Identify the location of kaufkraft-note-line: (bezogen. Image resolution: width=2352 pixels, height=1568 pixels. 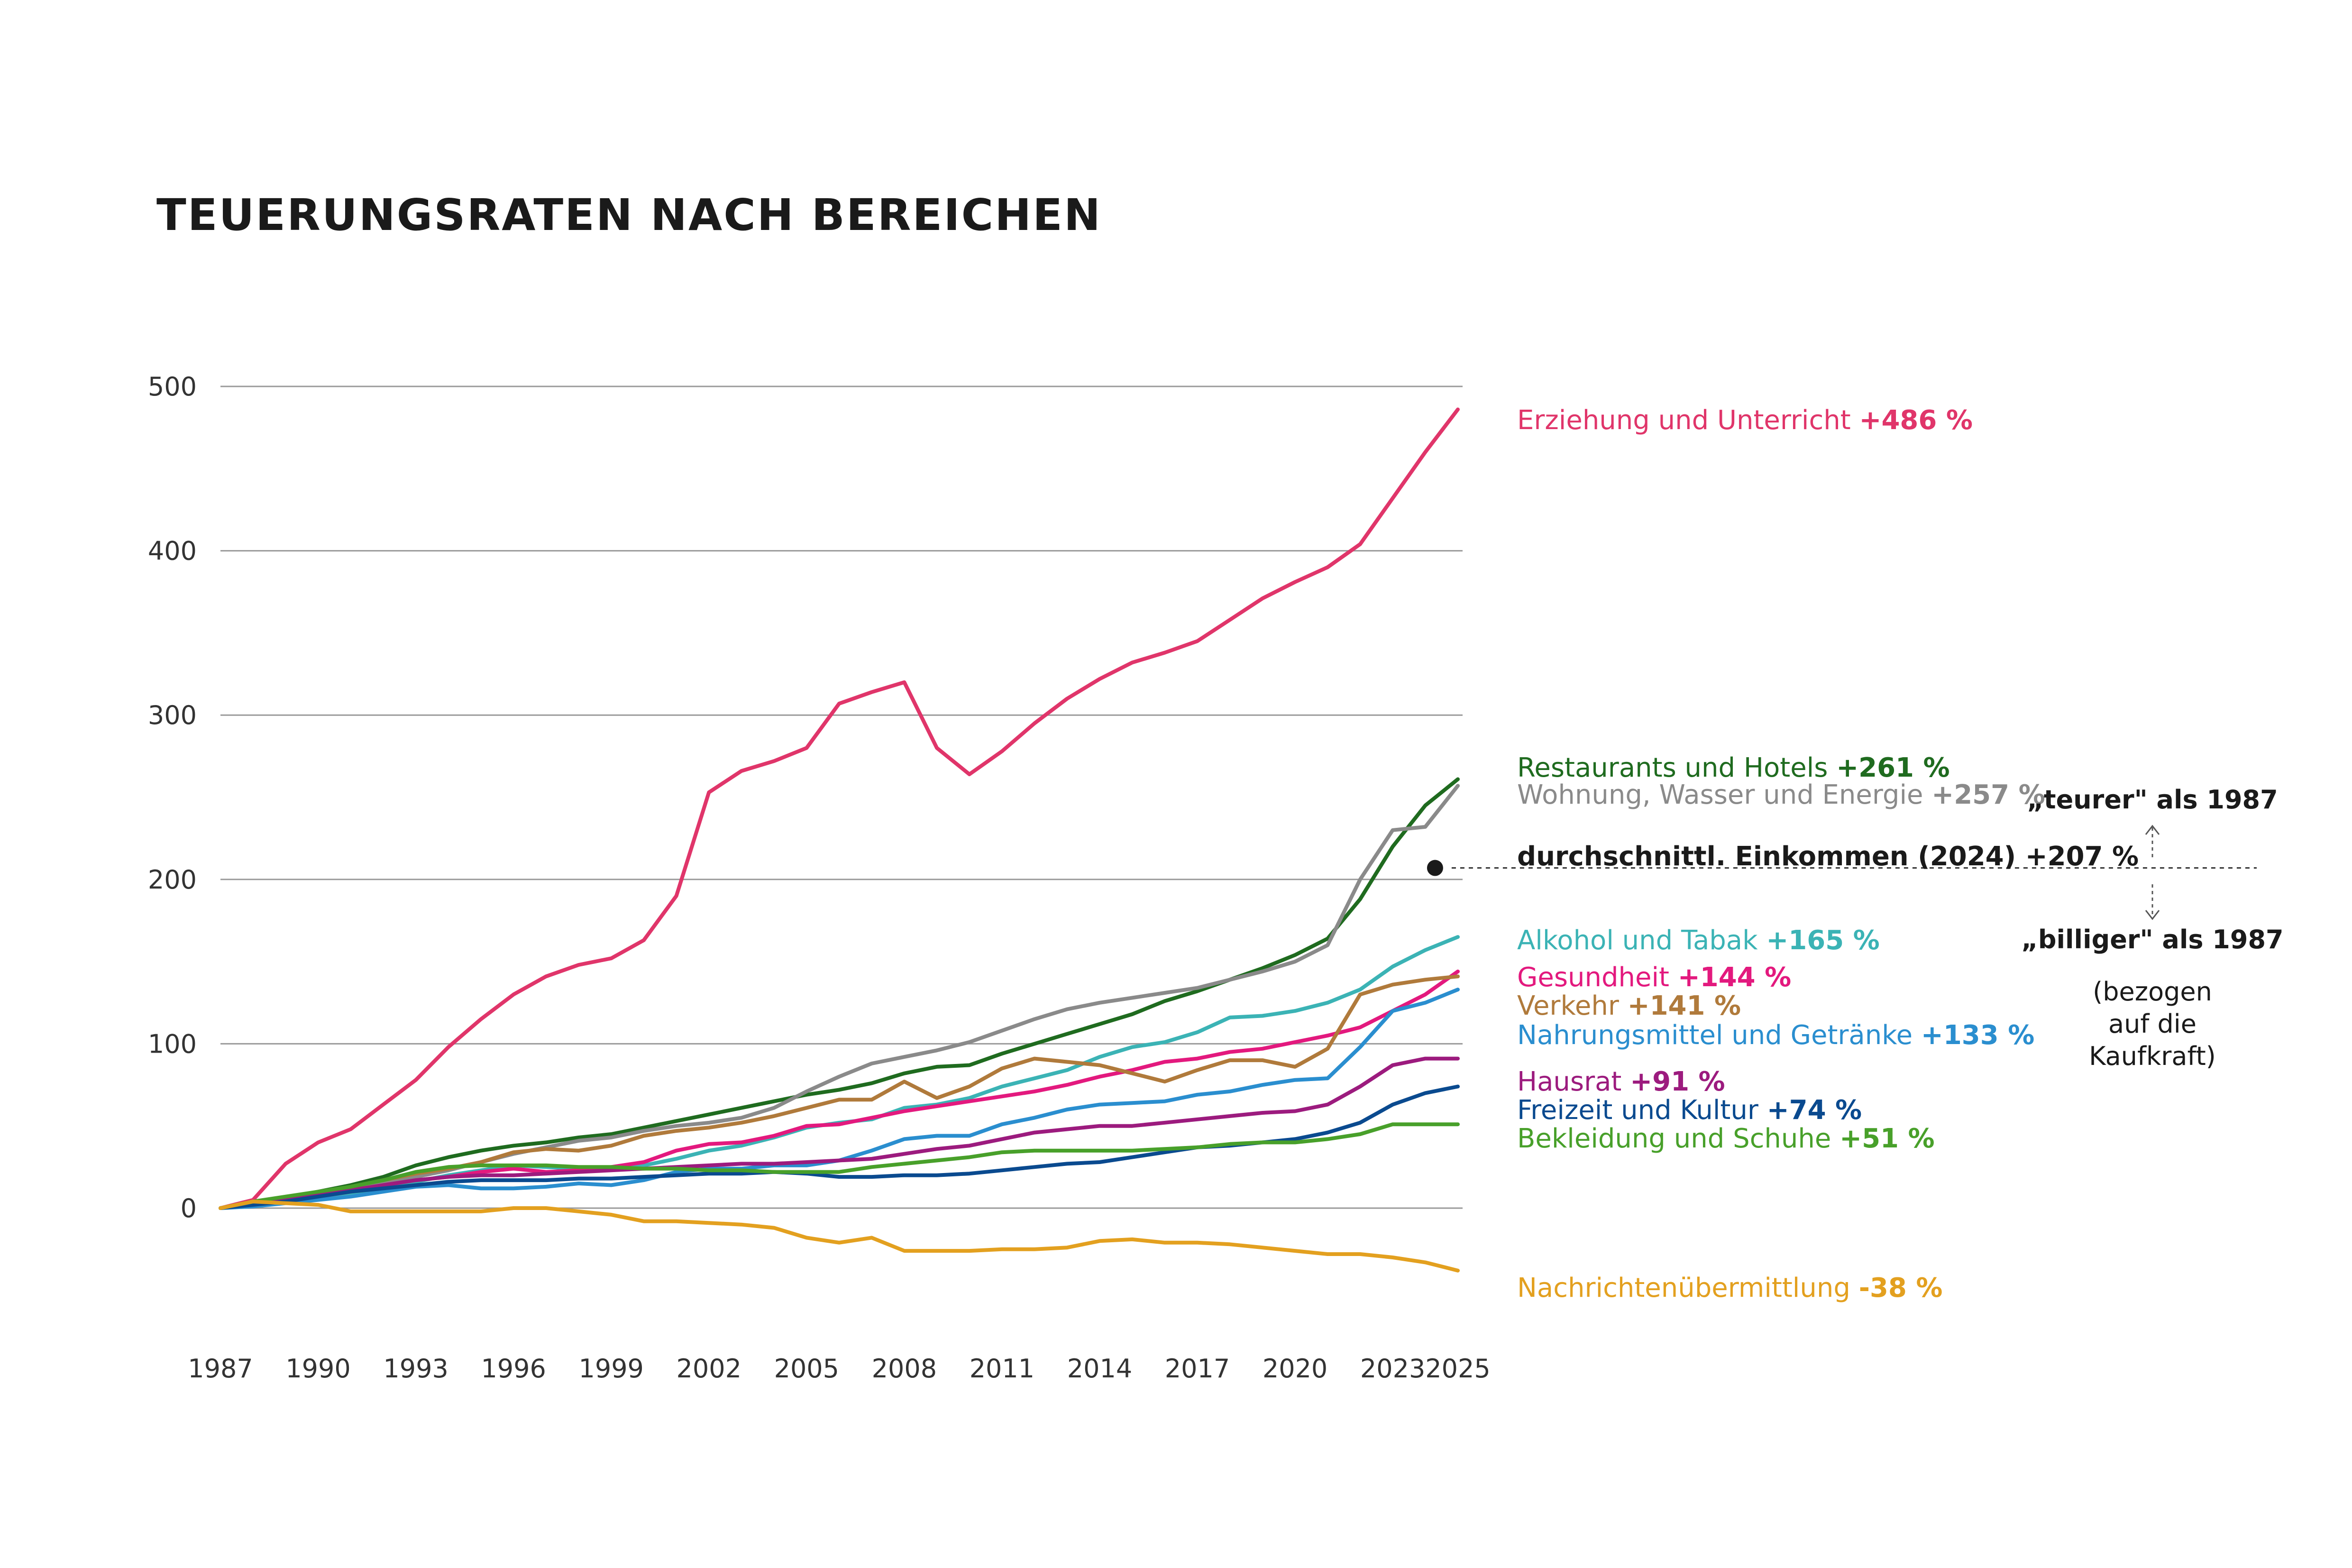
(2152, 992).